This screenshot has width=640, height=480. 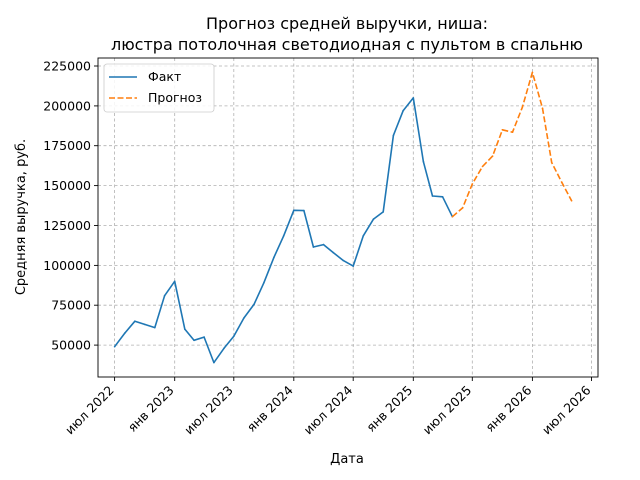 I want to click on legend-label-fact: Факт, so click(x=164, y=76).